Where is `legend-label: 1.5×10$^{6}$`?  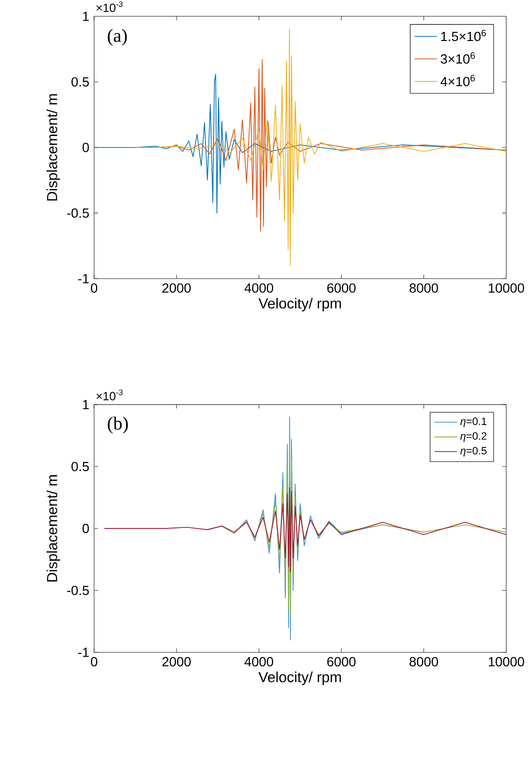
legend-label: 1.5×10$^{6}$ is located at coordinates (463, 36).